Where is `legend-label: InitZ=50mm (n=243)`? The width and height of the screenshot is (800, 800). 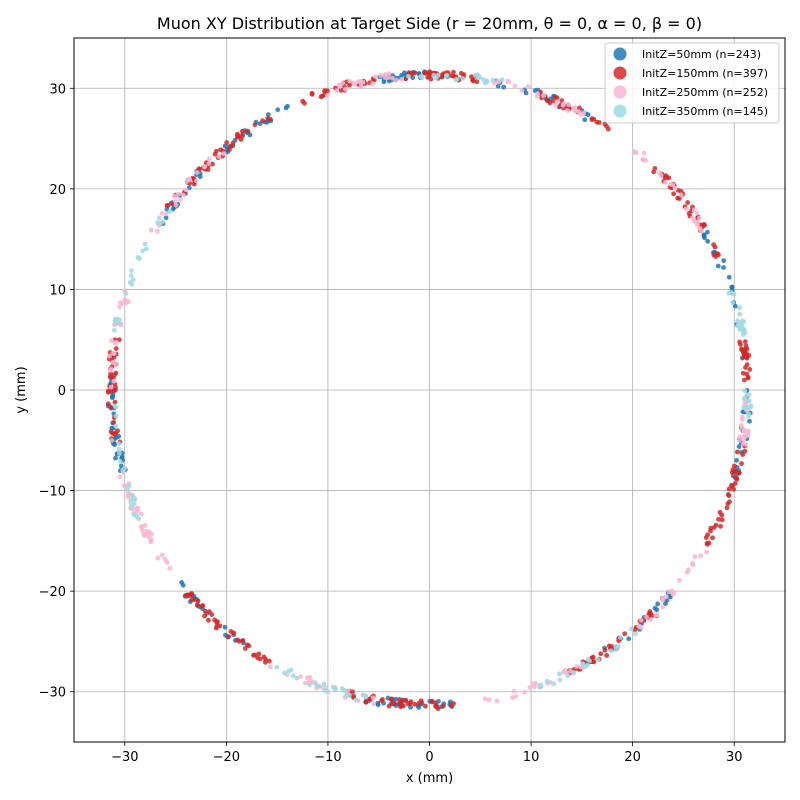
legend-label: InitZ=50mm (n=243) is located at coordinates (701, 54).